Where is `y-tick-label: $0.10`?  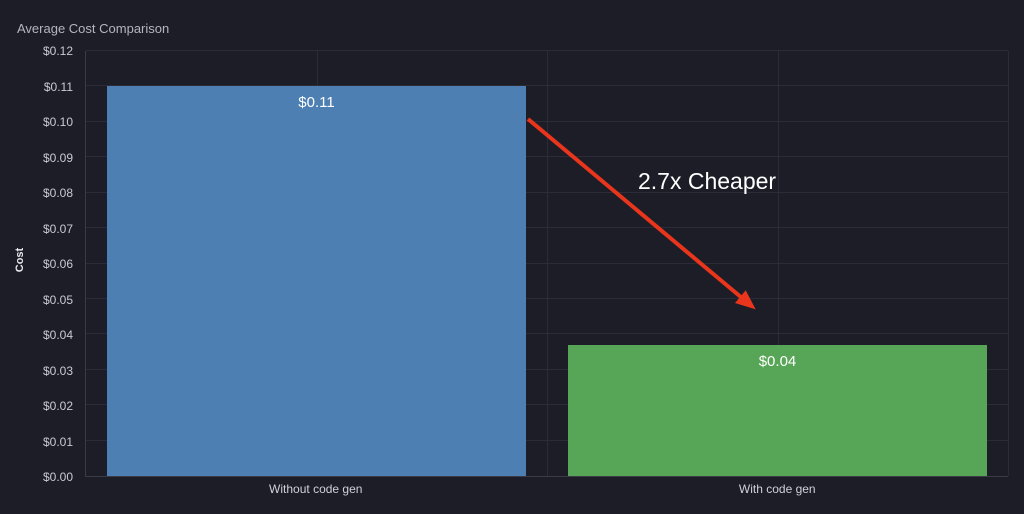
y-tick-label: $0.10 is located at coordinates (57, 122).